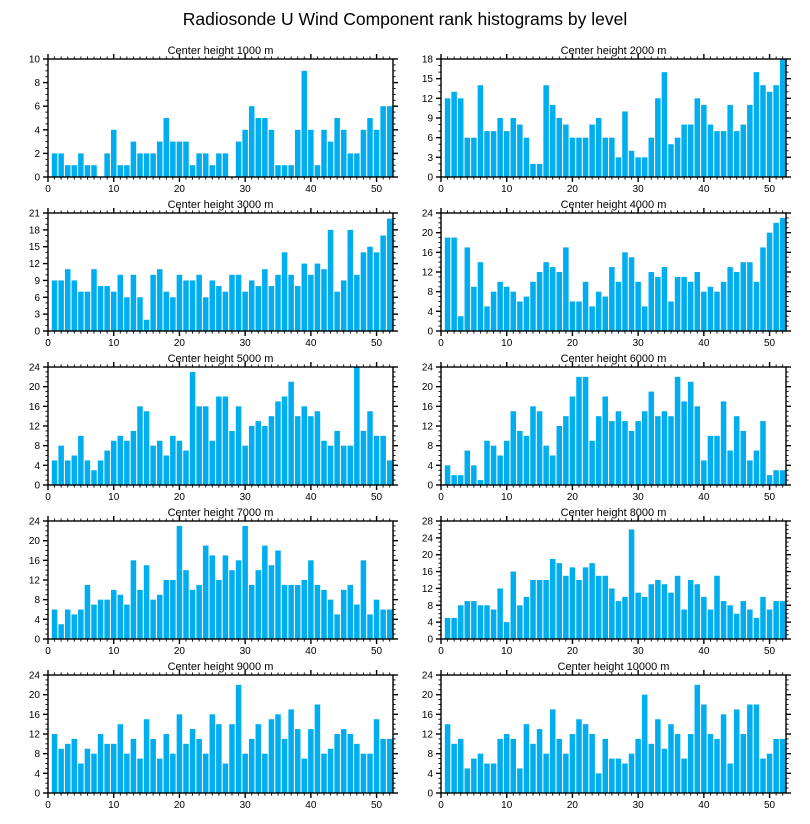 The width and height of the screenshot is (810, 824). I want to click on svg-text: 24, so click(428, 676).